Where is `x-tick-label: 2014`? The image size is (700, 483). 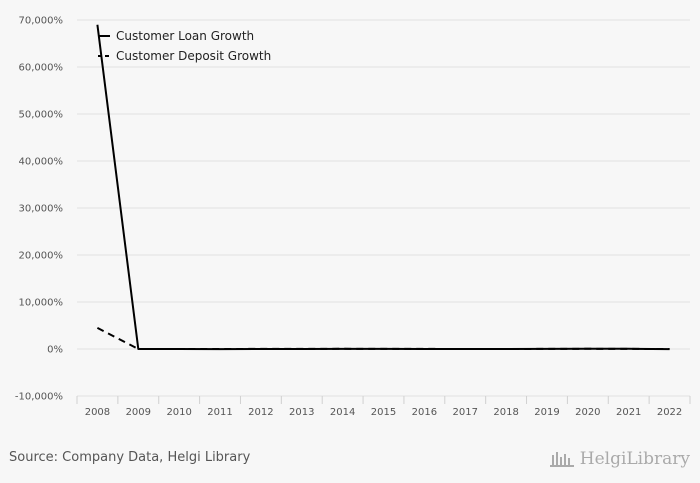 x-tick-label: 2014 is located at coordinates (342, 412).